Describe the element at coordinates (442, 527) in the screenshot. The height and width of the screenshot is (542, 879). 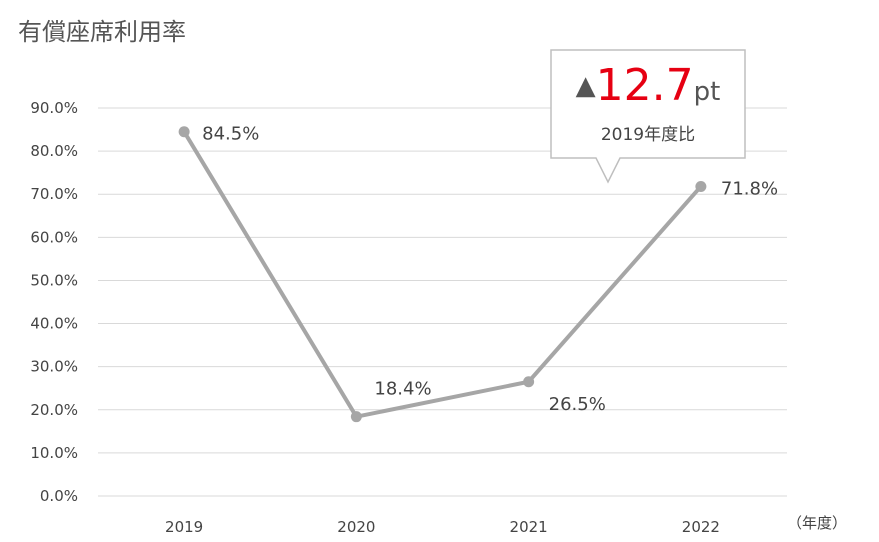
I see `x-axis-ticks: 2019 2020 2021 2022` at that location.